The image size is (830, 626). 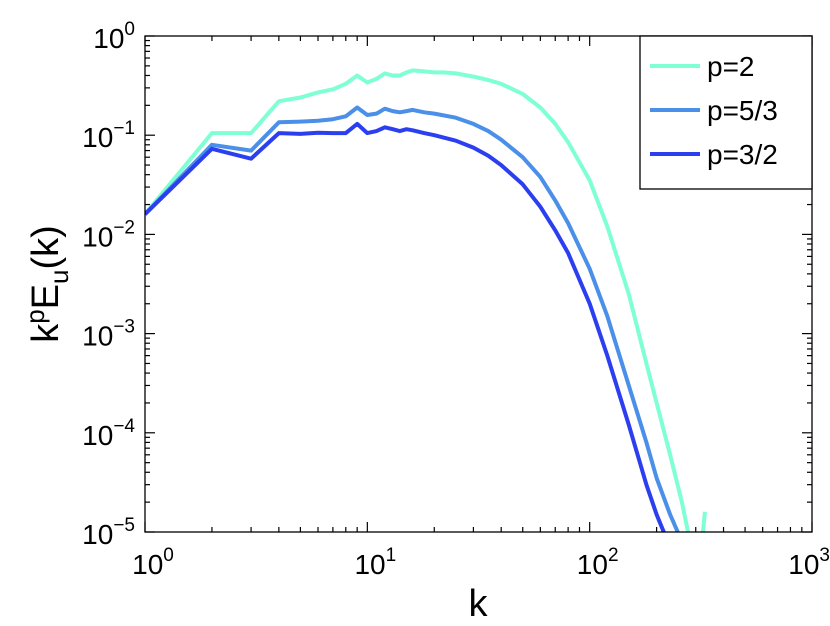 I want to click on legend-label-2: p=5/3, so click(x=742, y=110).